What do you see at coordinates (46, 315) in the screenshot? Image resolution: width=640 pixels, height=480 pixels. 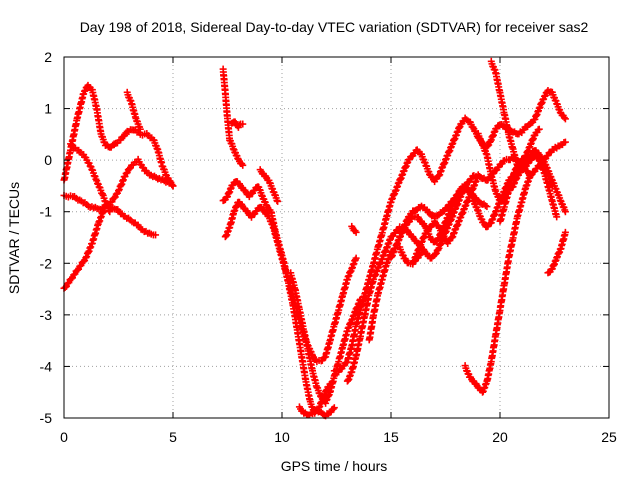 I see `y-tick-label: -3` at bounding box center [46, 315].